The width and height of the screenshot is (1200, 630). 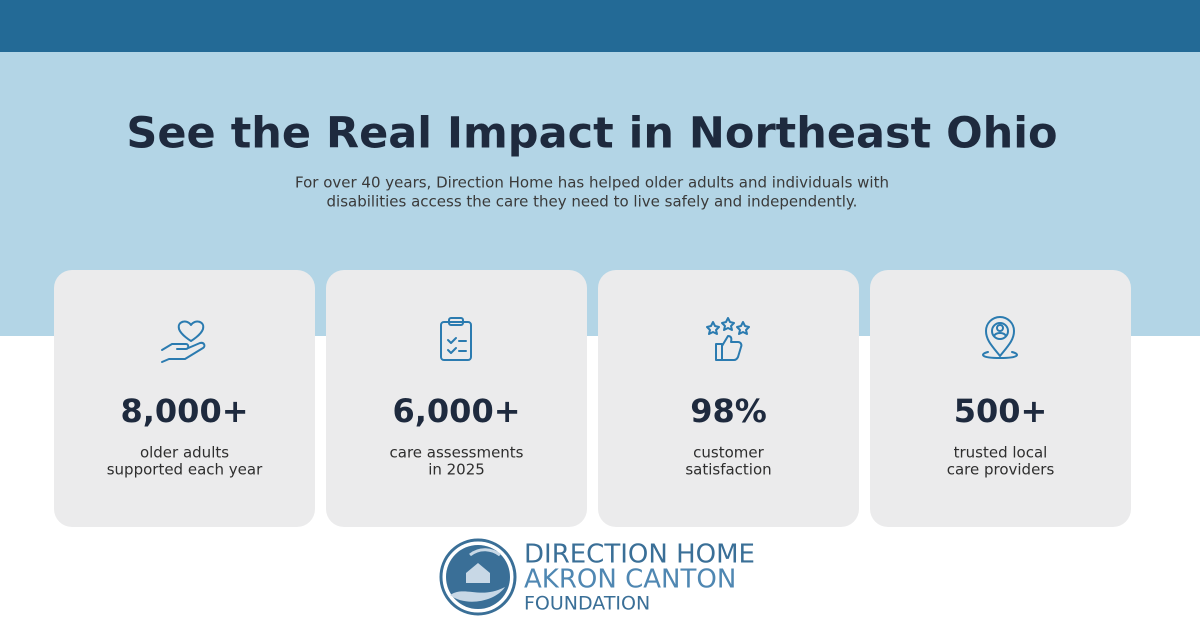 What do you see at coordinates (630, 580) in the screenshot?
I see `logo-line: AKRON CANTON` at bounding box center [630, 580].